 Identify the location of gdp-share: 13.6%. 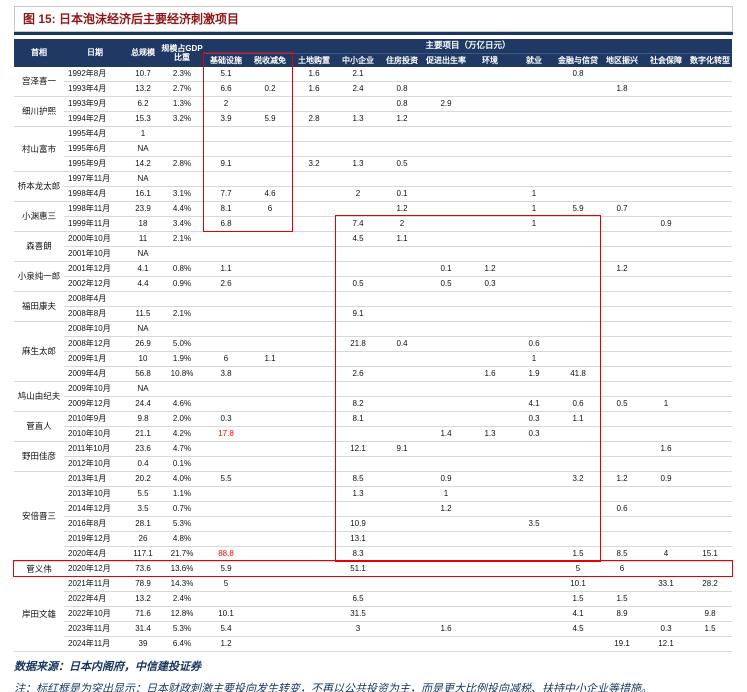
(182, 569).